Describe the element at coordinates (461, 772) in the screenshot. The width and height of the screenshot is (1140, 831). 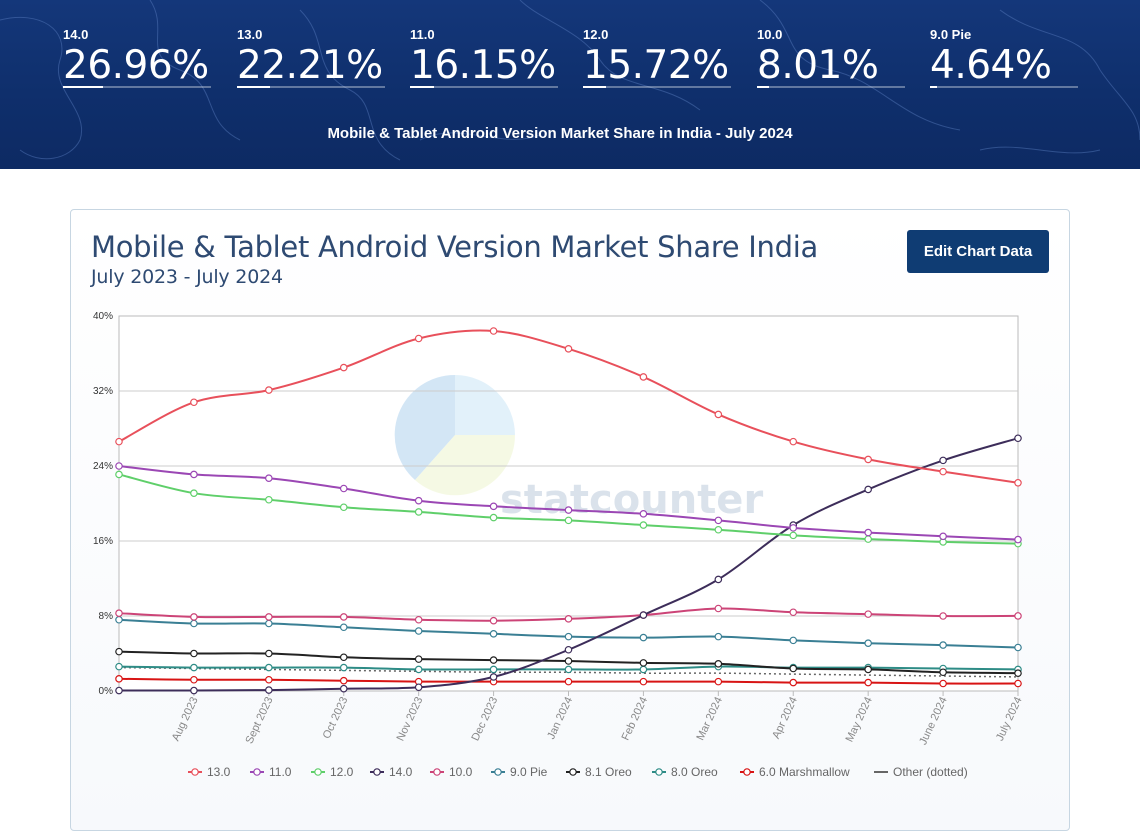
I see `legend-label: 10.0` at that location.